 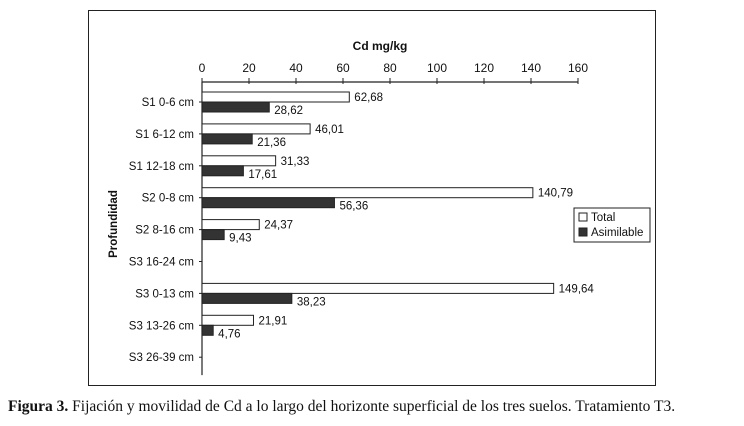 What do you see at coordinates (329, 130) in the screenshot?
I see `data-label-total: 46,01` at bounding box center [329, 130].